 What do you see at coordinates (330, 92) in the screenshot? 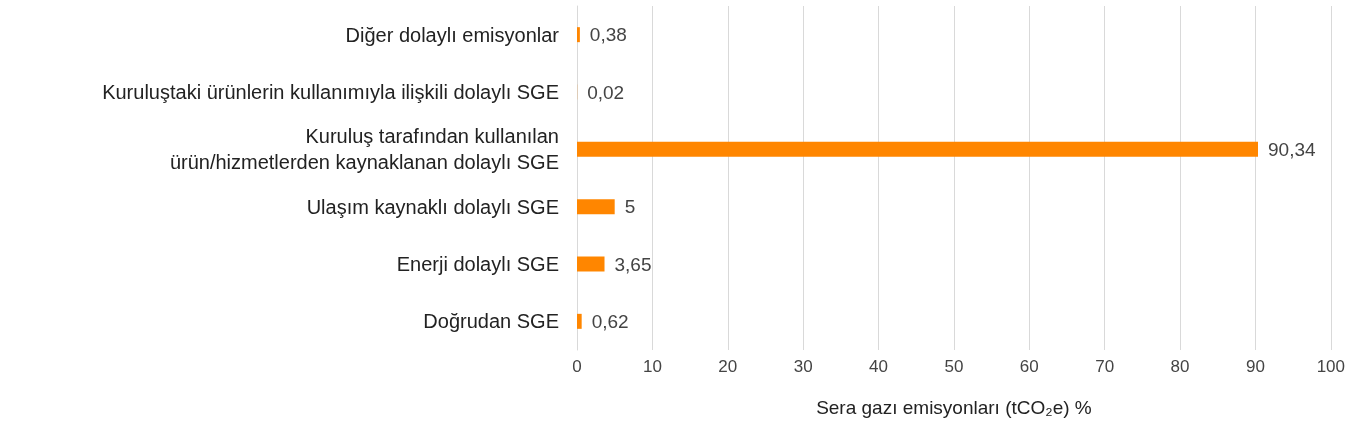
I see `y-tick-label: Kuruluştaki ürünlerin kullanımıyla ilişkili dolaylı SGE` at bounding box center [330, 92].